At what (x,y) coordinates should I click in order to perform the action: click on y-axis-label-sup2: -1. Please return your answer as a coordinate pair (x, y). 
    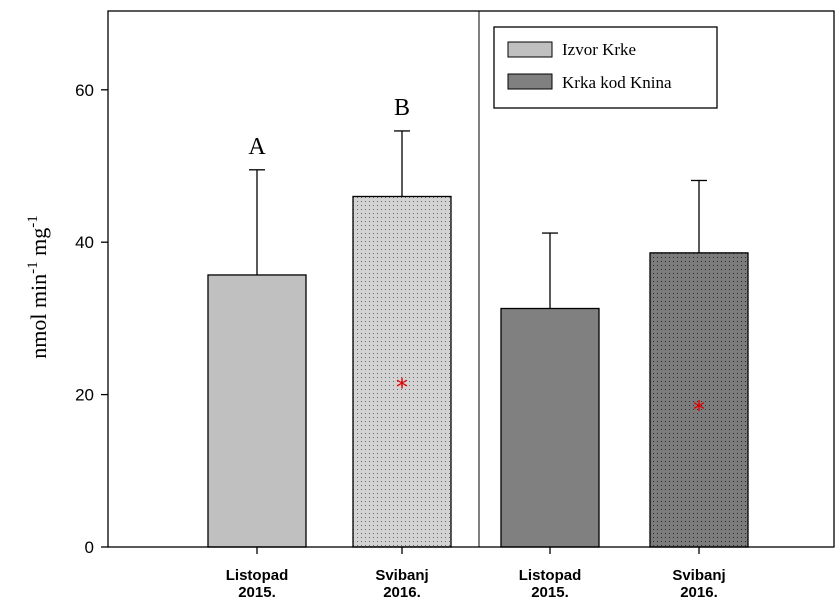
    Looking at the image, I should click on (33, 221).